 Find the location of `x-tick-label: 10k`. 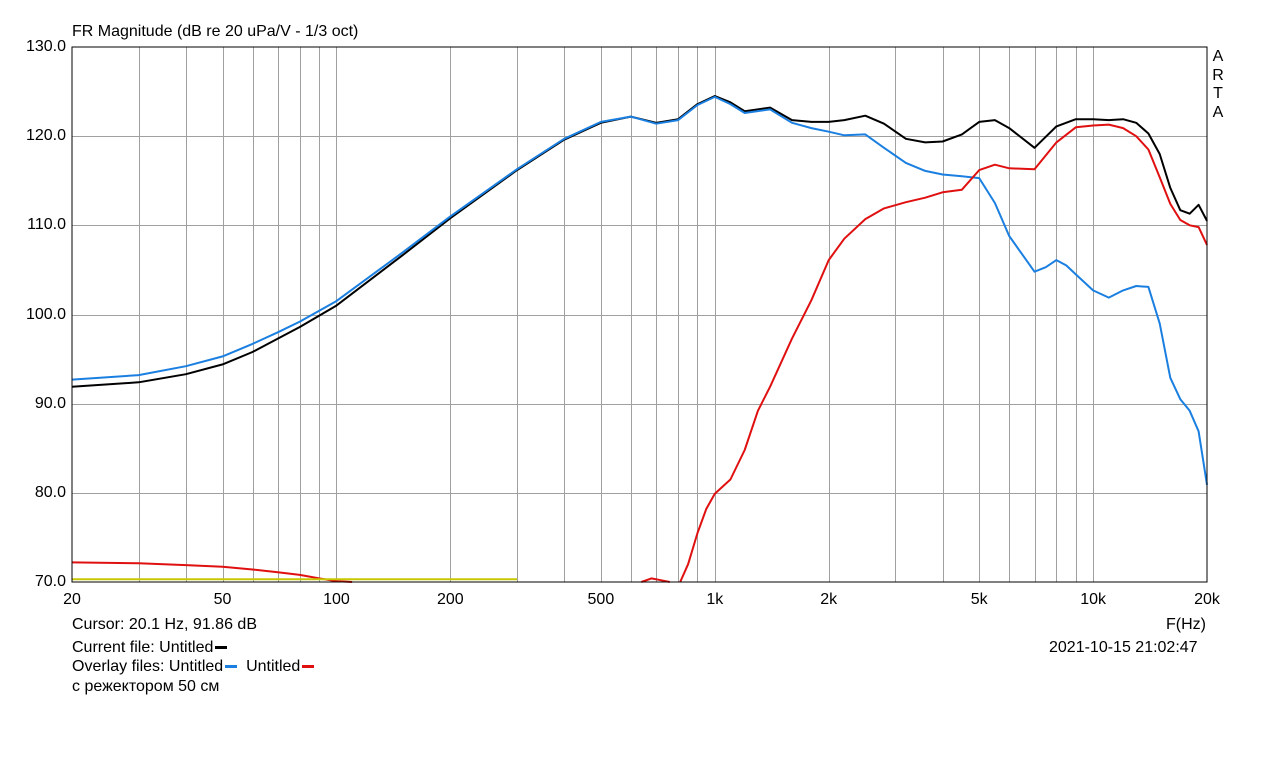

x-tick-label: 10k is located at coordinates (1093, 599).